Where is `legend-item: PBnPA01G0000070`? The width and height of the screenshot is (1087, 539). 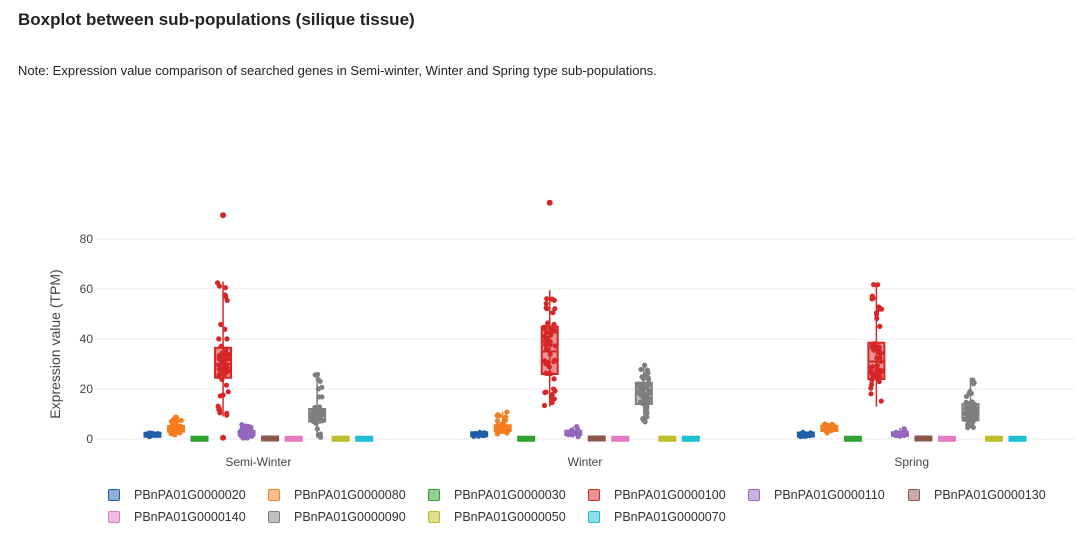 legend-item: PBnPA01G0000070 is located at coordinates (668, 517).